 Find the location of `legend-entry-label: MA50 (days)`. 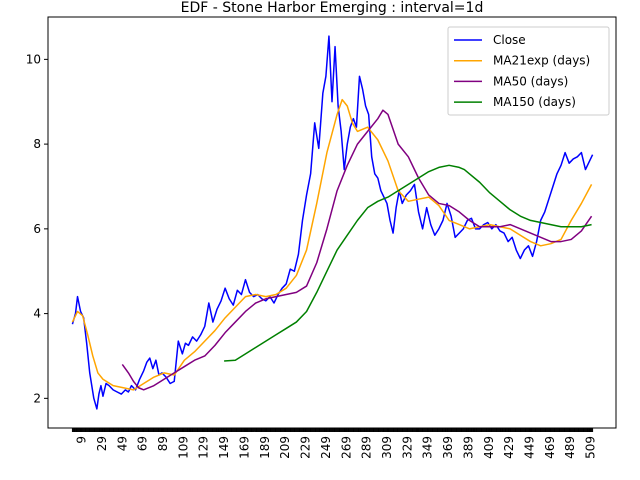

legend-entry-label: MA50 (days) is located at coordinates (530, 81).